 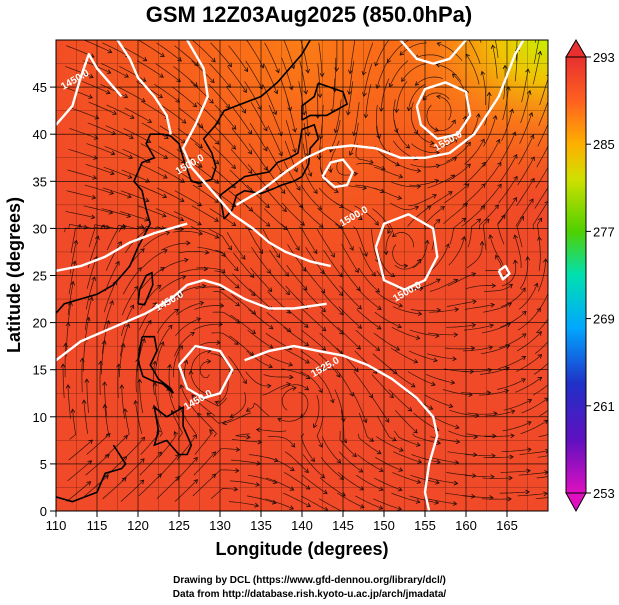 I want to click on x-tick-label: 160, so click(x=466, y=525).